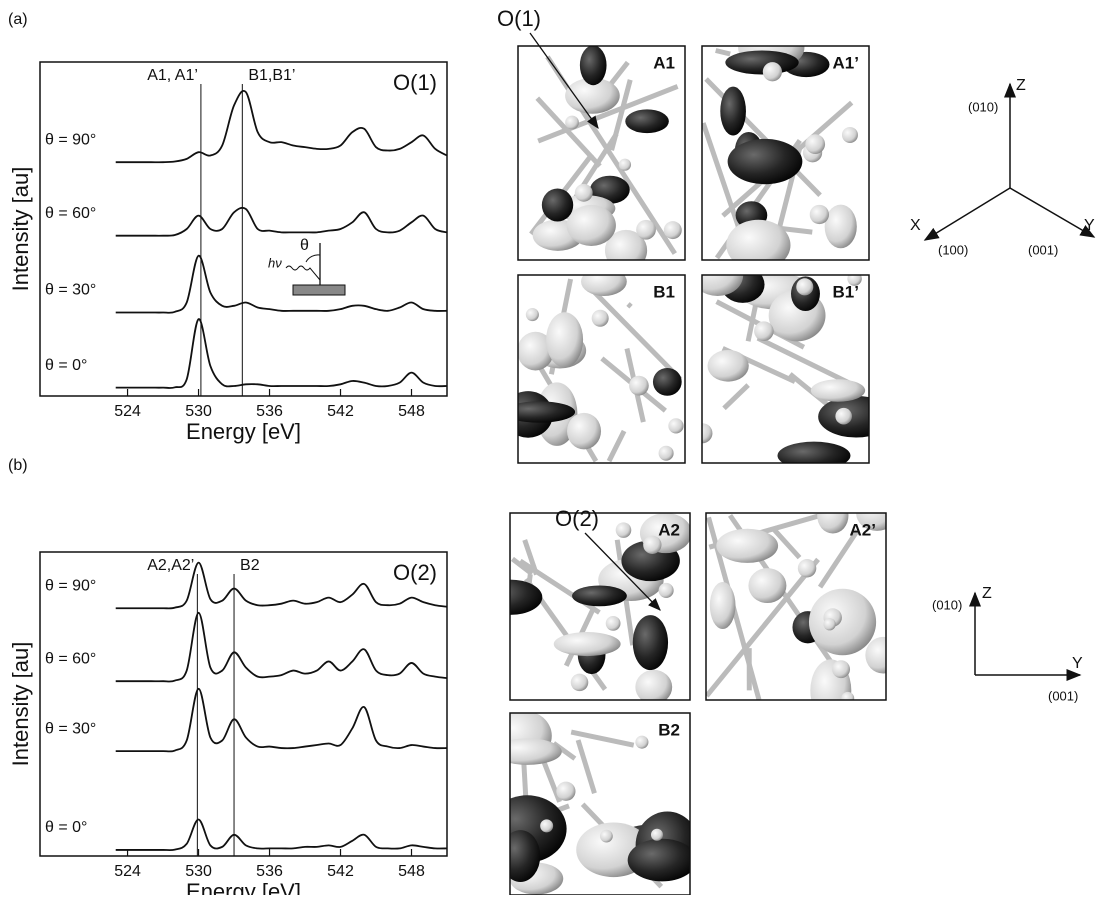 This screenshot has width=1098, height=900. What do you see at coordinates (313, 258) in the screenshot?
I see `angle-arc` at bounding box center [313, 258].